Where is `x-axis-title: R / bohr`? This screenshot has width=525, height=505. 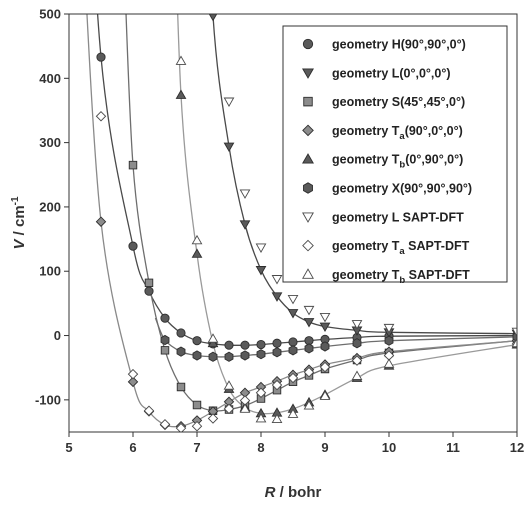
x-axis-title: R / bohr is located at coordinates (293, 492).